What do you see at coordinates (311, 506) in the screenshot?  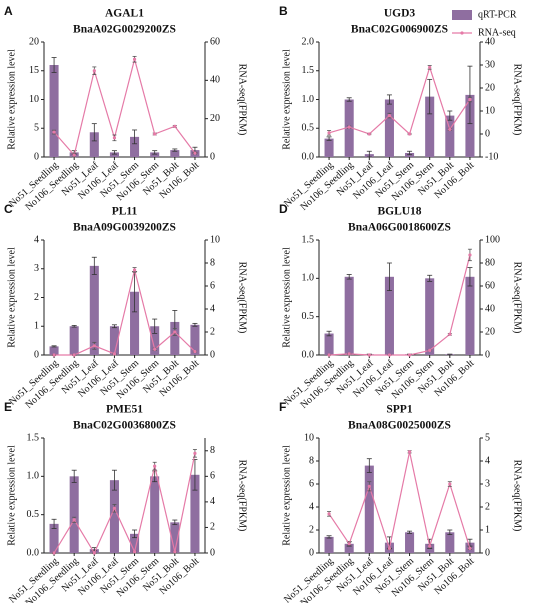 I see `y-tick-label: 4` at bounding box center [311, 506].